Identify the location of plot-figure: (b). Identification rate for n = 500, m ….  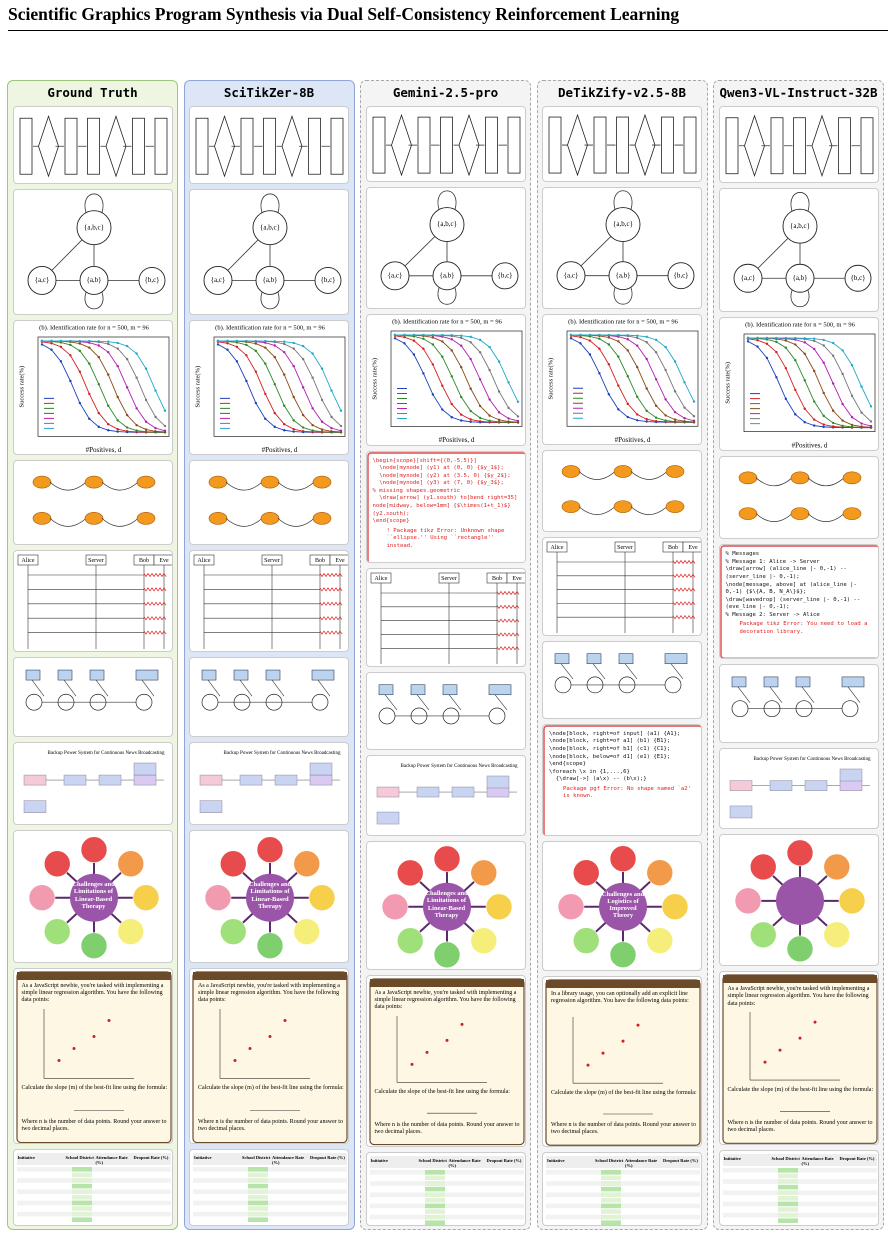
(93, 389).